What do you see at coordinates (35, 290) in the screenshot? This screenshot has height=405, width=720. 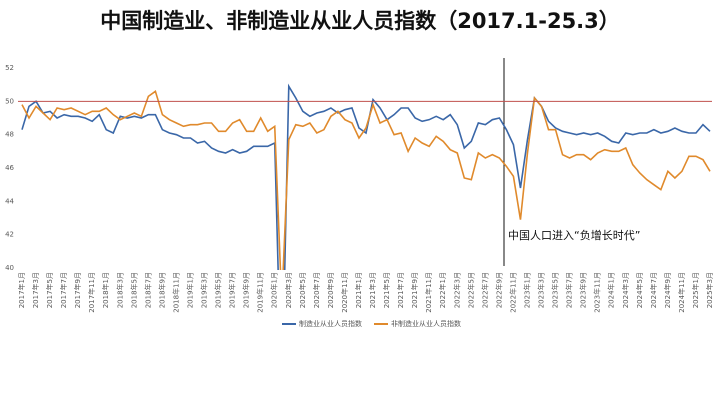 I see `x-tick-label: 2017年3月` at bounding box center [35, 290].